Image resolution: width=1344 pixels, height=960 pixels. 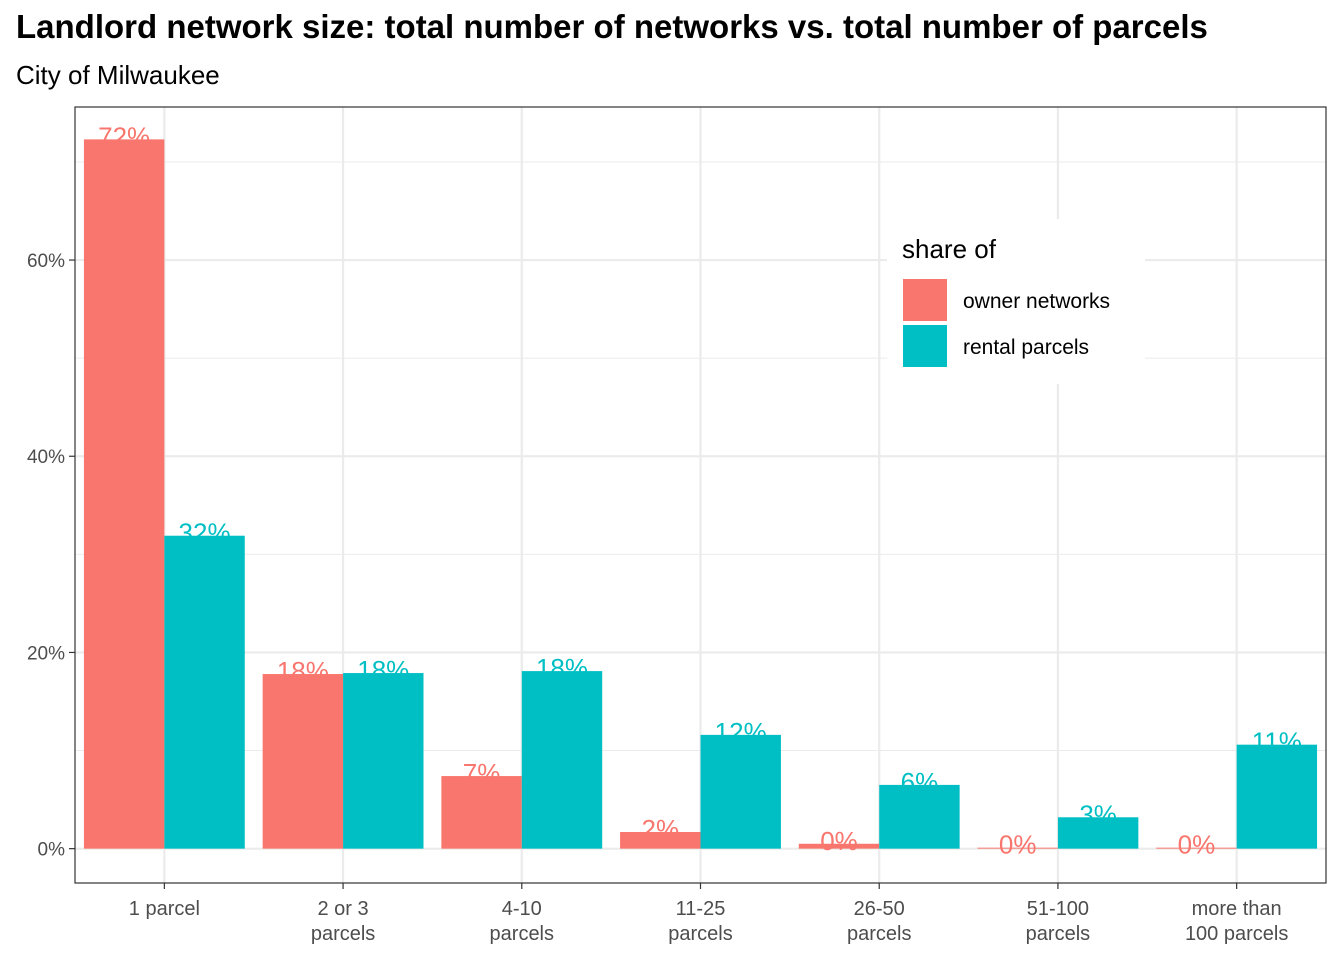 What do you see at coordinates (52, 850) in the screenshot?
I see `y-tick-label: 0%` at bounding box center [52, 850].